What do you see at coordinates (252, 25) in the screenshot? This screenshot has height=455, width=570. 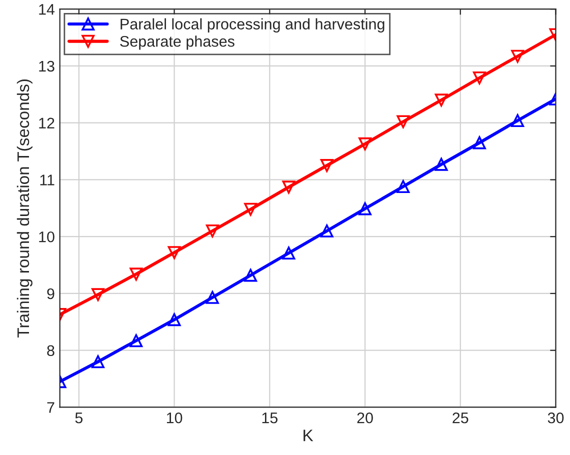 I see `legend-label: Paralel local processing and harvesting` at bounding box center [252, 25].